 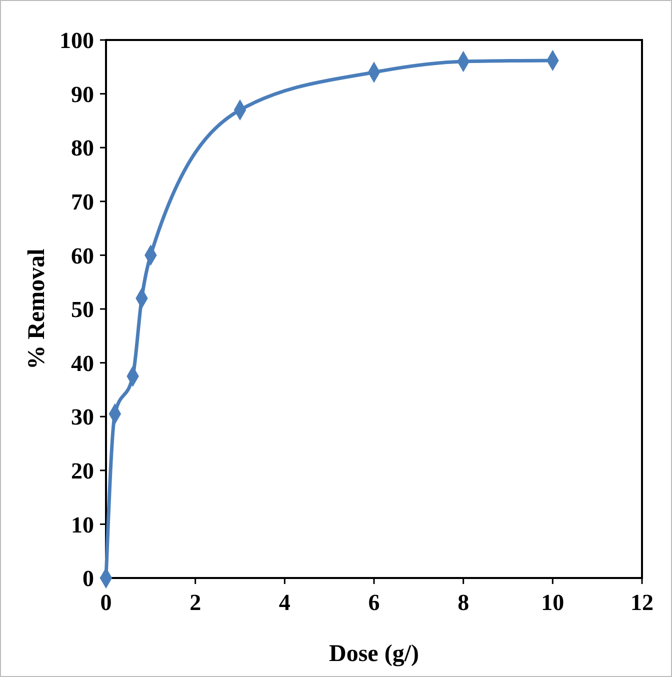 What do you see at coordinates (552, 602) in the screenshot?
I see `x-tick-label: 10` at bounding box center [552, 602].